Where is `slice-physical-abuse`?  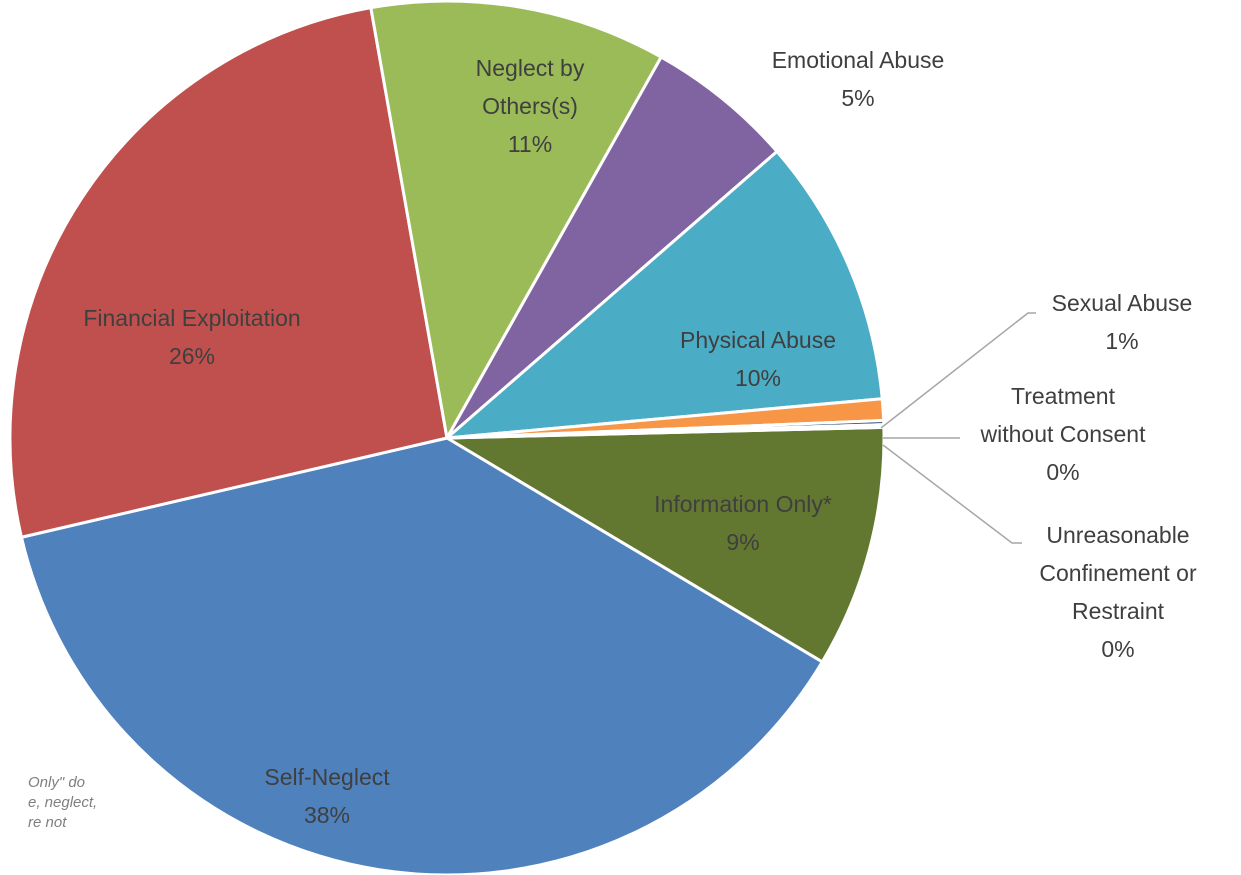 slice-physical-abuse is located at coordinates (664, 295).